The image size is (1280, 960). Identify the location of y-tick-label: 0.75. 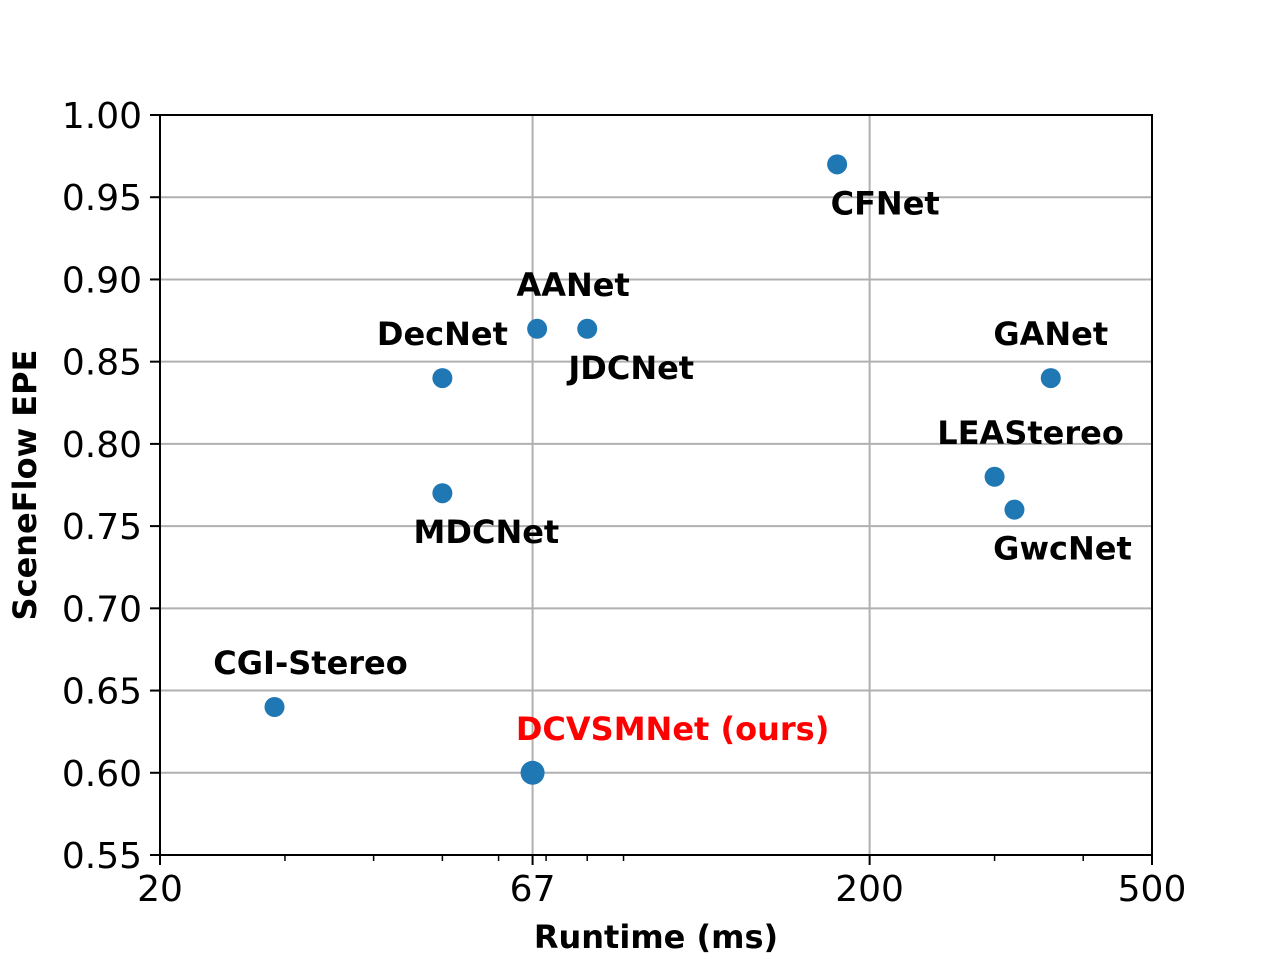
(102, 527).